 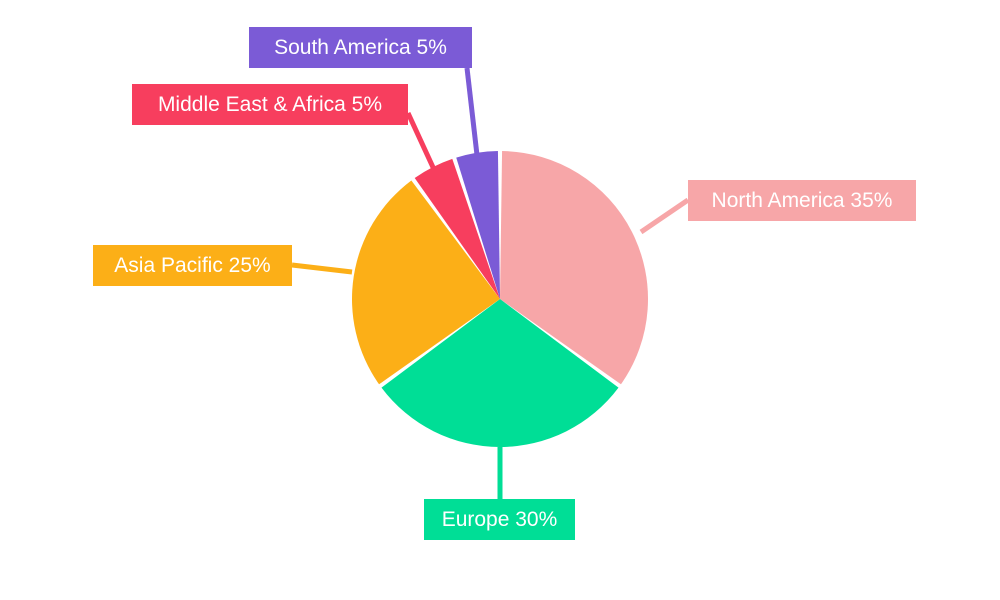 What do you see at coordinates (422, 144) in the screenshot?
I see `leader-line-middle-east-africa` at bounding box center [422, 144].